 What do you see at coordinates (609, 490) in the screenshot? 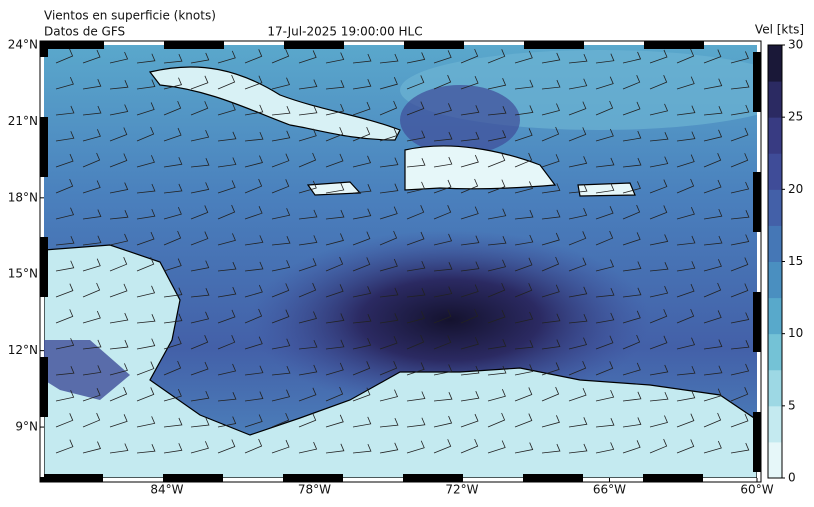
I see `lon-tick-label: 66°W` at bounding box center [609, 490].